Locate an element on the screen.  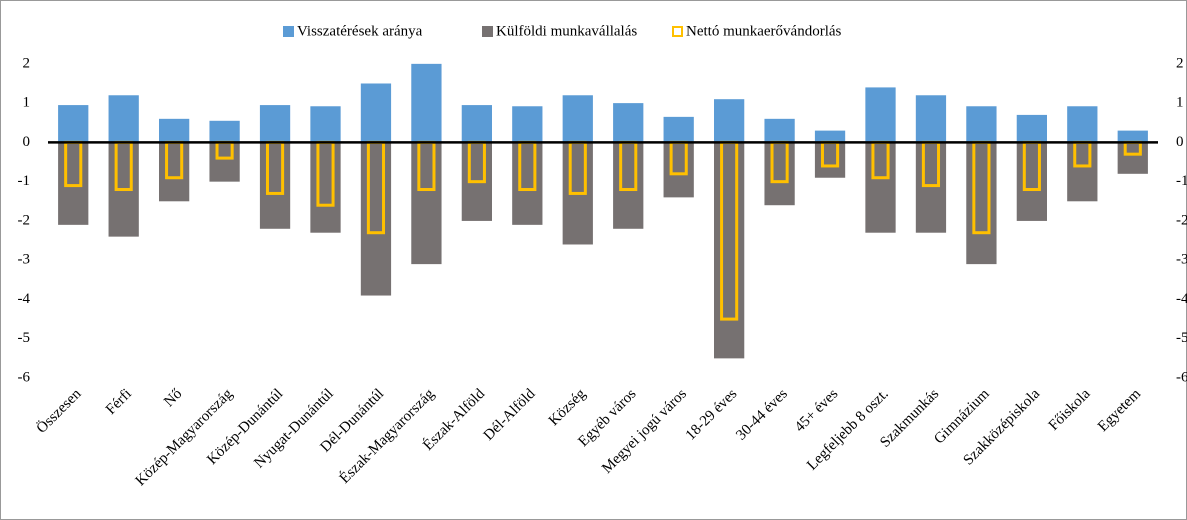
legend-label: Nettó munkaerővándorlás is located at coordinates (764, 31).